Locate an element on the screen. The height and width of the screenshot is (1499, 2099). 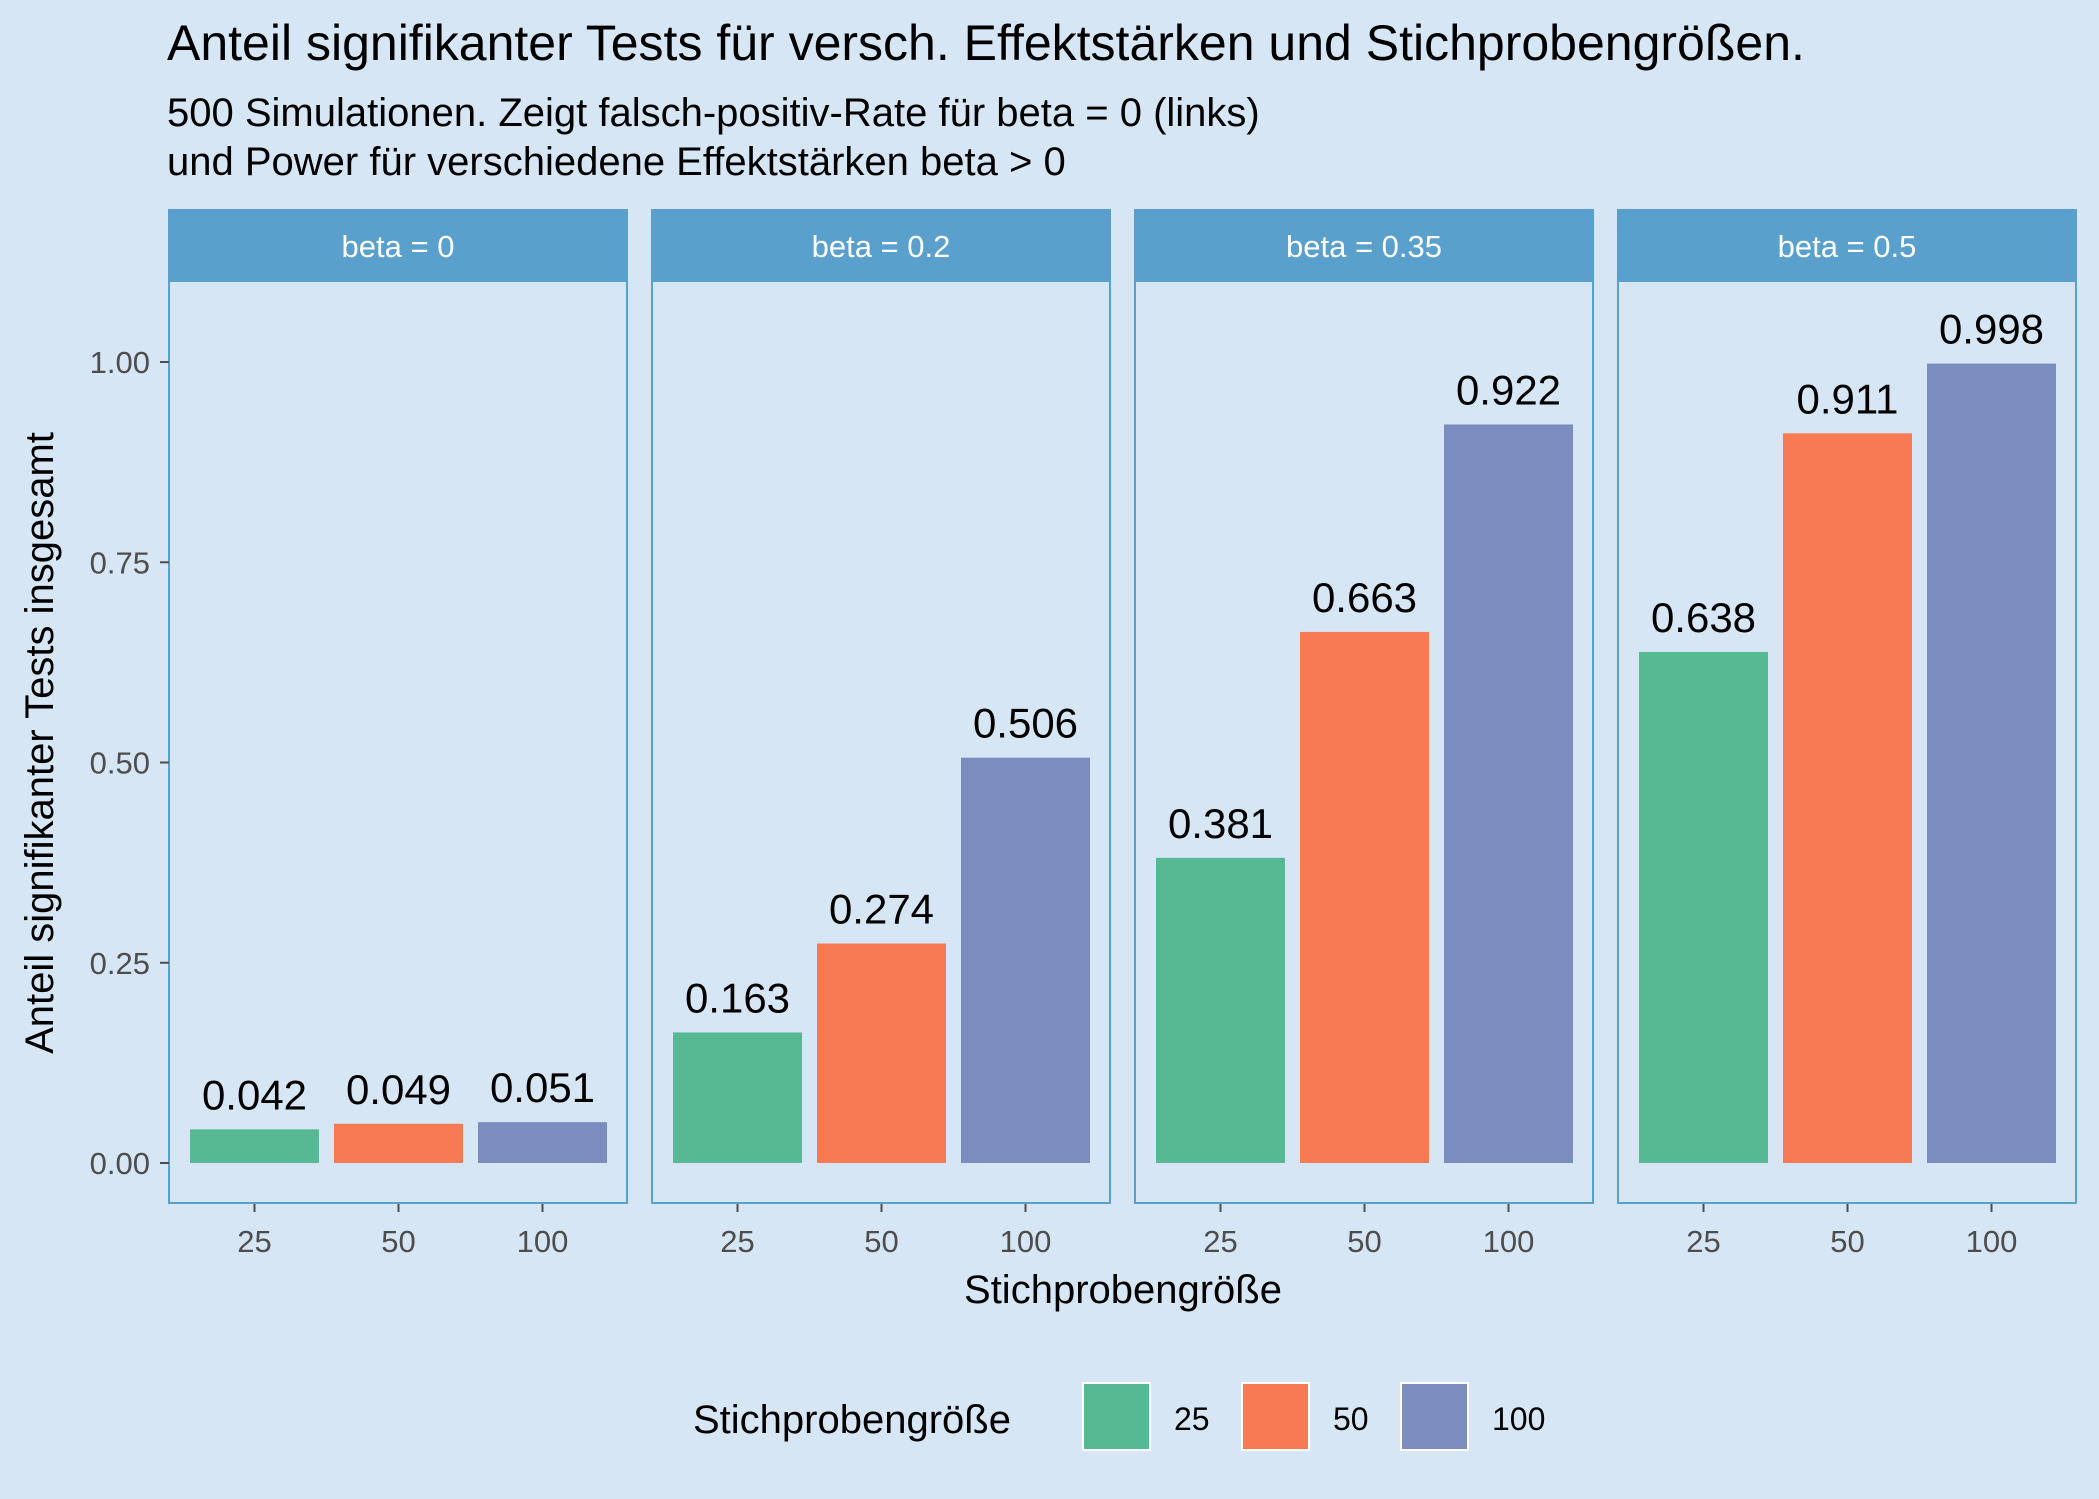
bar-value-label: 0.049 is located at coordinates (398, 1089).